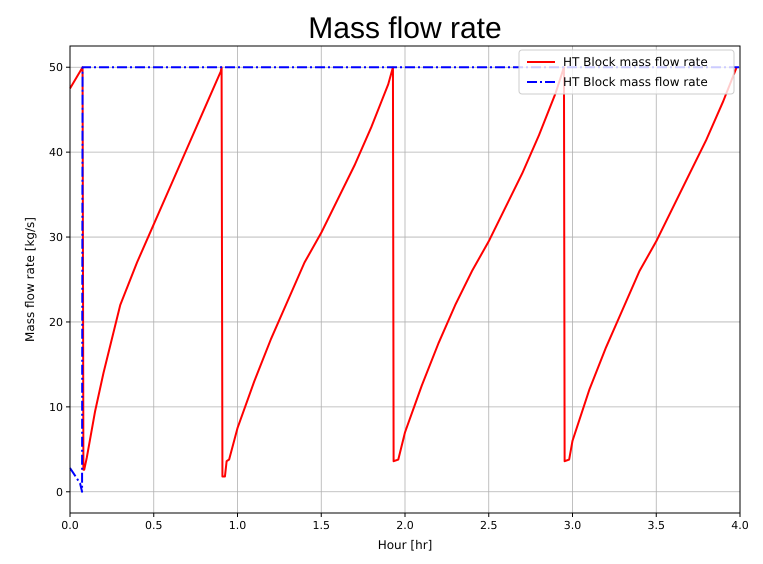 The height and width of the screenshot is (564, 763). What do you see at coordinates (56, 407) in the screenshot?
I see `y-tick-label: 10` at bounding box center [56, 407].